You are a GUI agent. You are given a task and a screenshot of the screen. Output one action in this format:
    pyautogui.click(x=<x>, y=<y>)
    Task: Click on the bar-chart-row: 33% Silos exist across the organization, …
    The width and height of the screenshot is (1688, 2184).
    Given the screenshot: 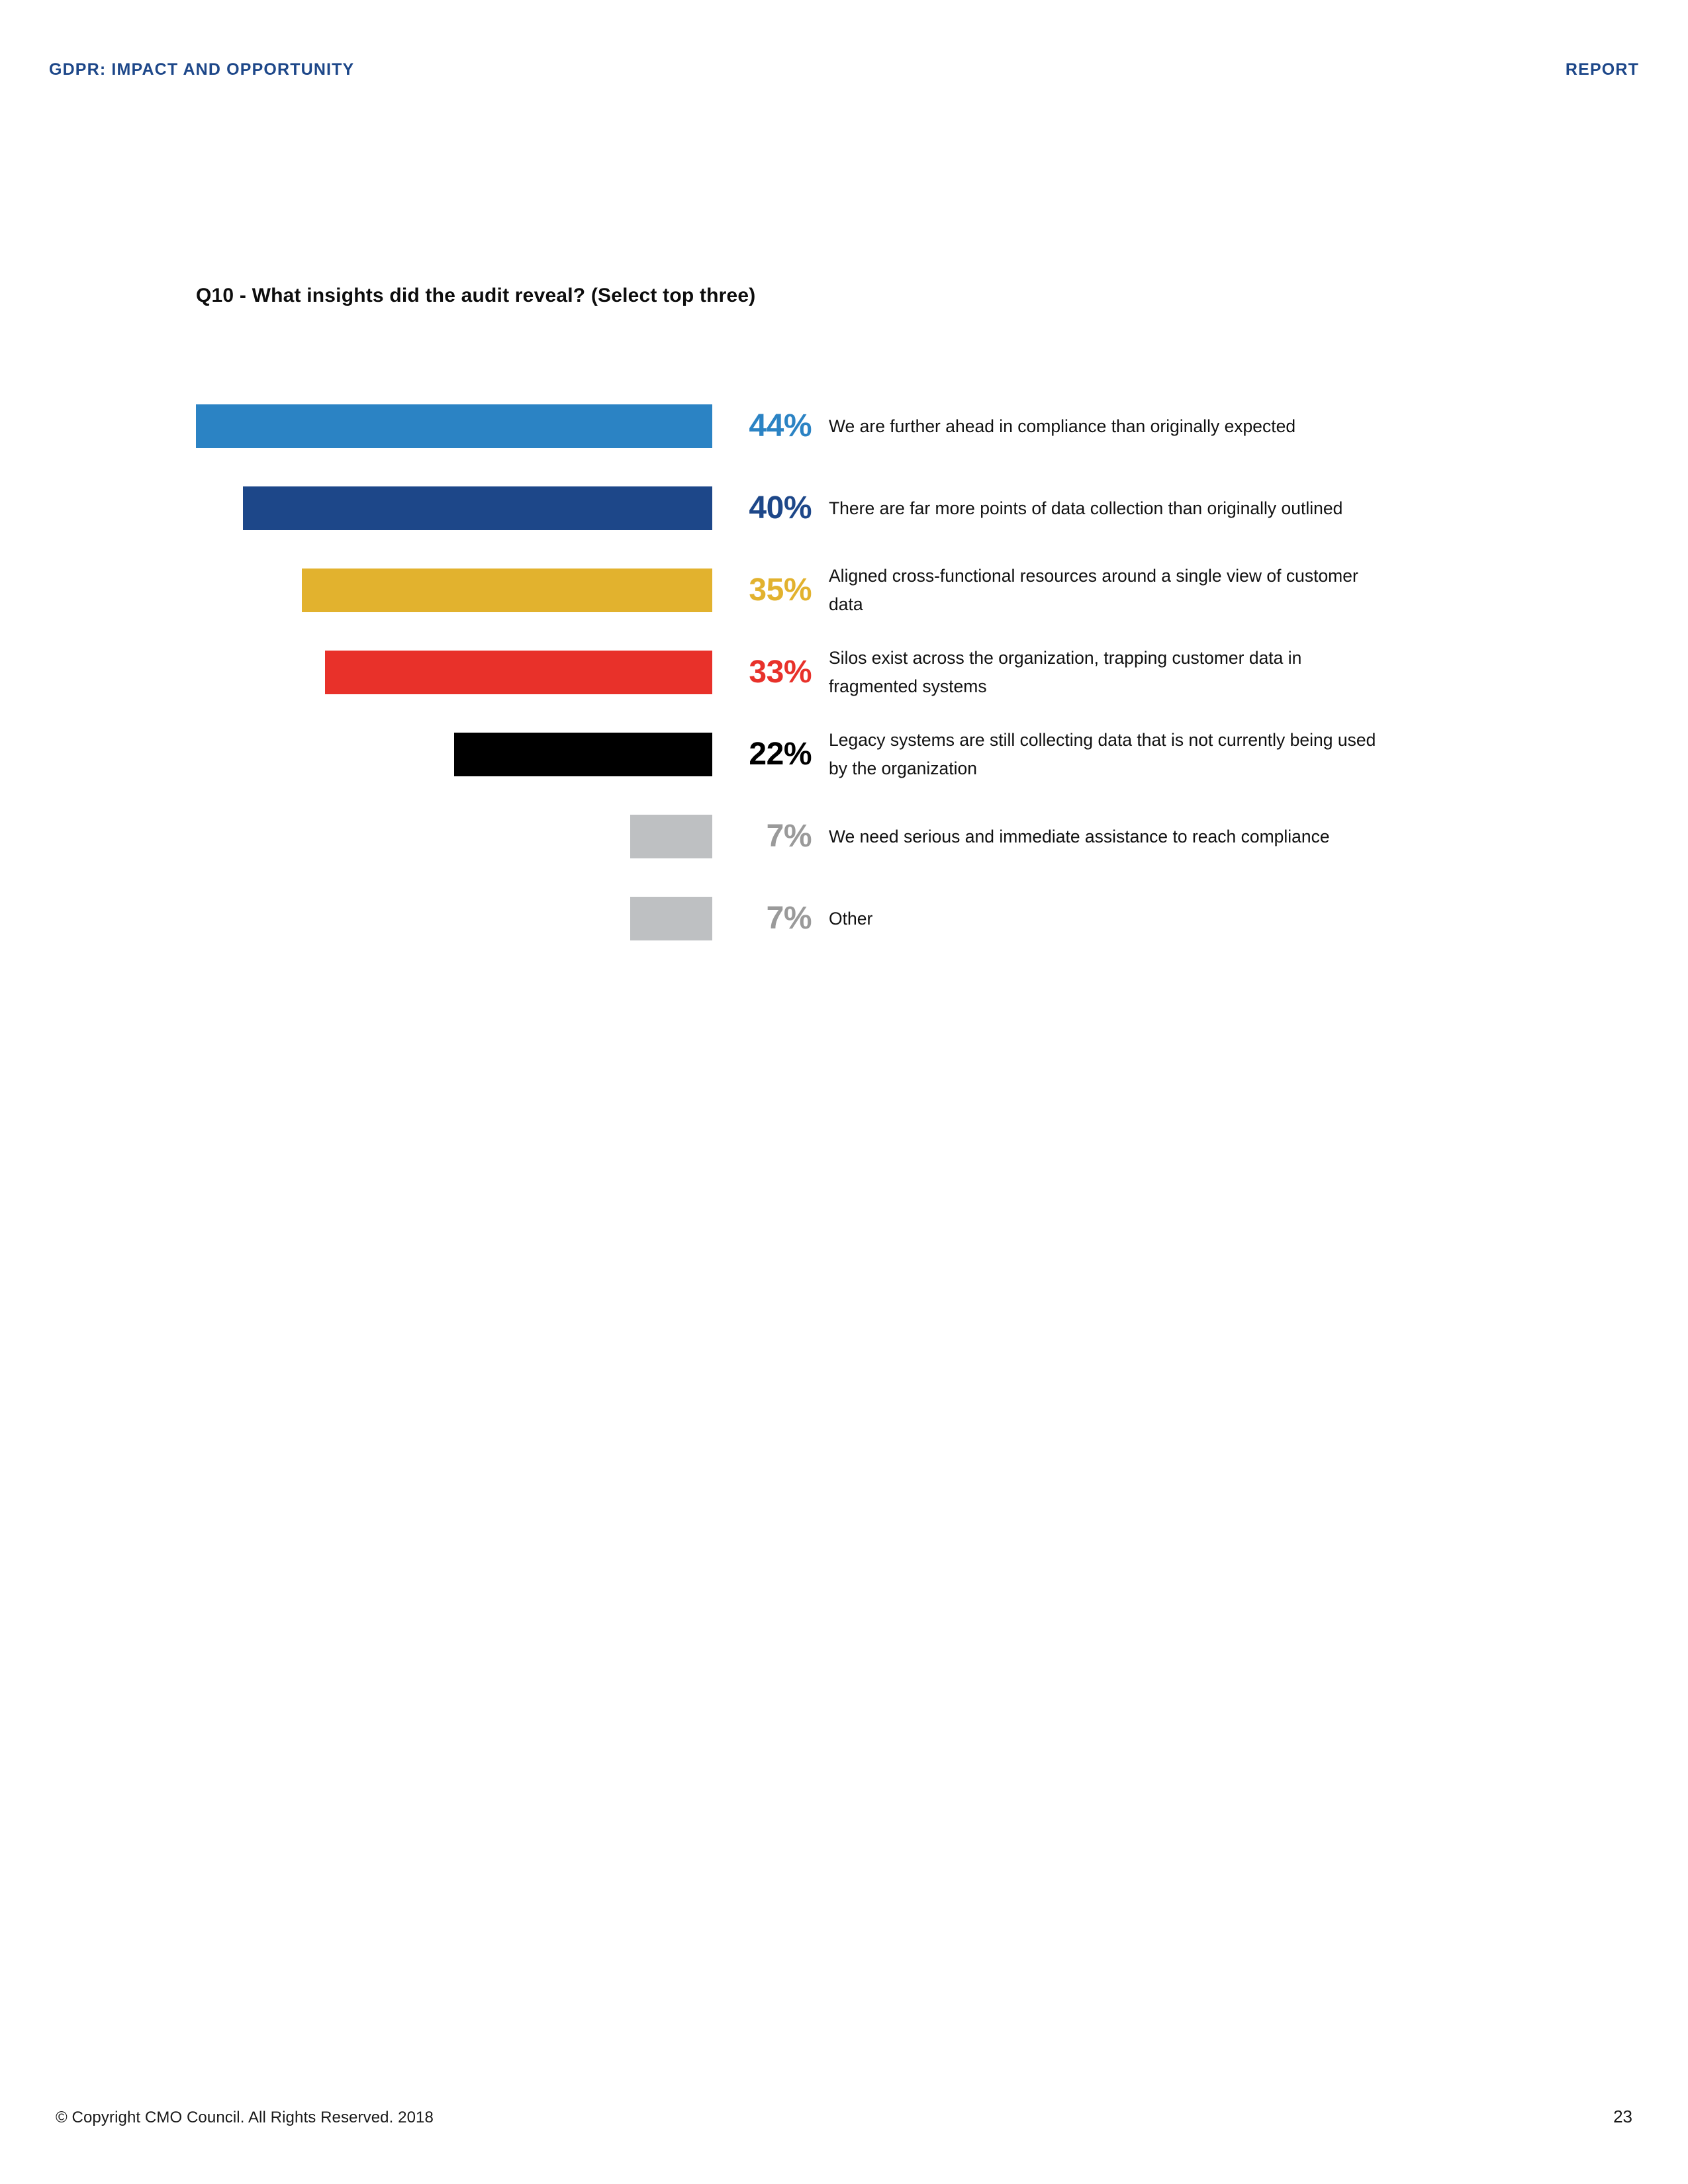 What is the action you would take?
    pyautogui.click(x=825, y=672)
    